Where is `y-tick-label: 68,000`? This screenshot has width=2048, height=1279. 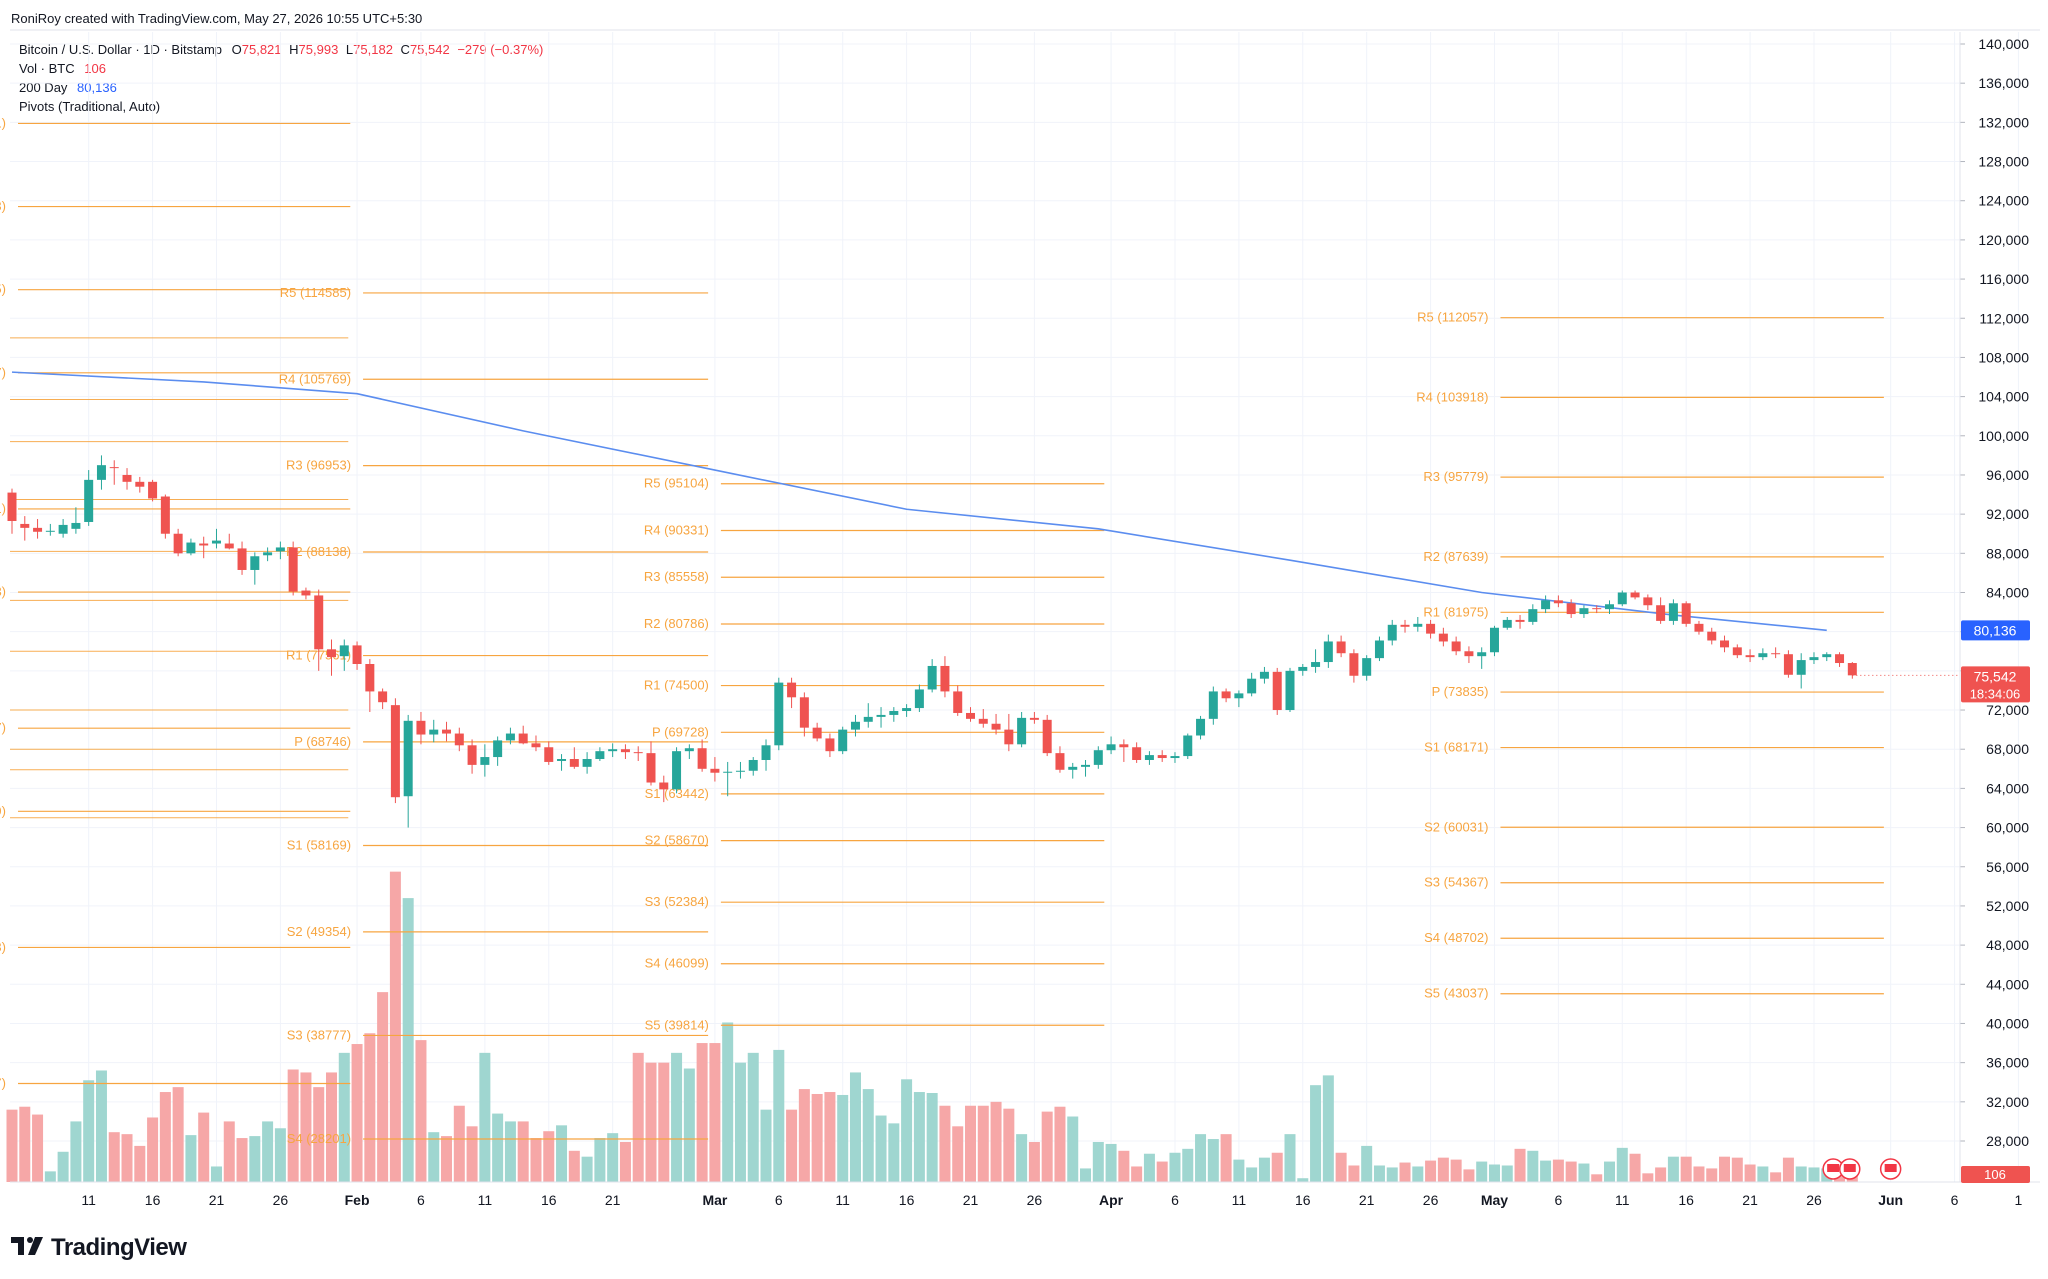
y-tick-label: 68,000 is located at coordinates (2007, 749).